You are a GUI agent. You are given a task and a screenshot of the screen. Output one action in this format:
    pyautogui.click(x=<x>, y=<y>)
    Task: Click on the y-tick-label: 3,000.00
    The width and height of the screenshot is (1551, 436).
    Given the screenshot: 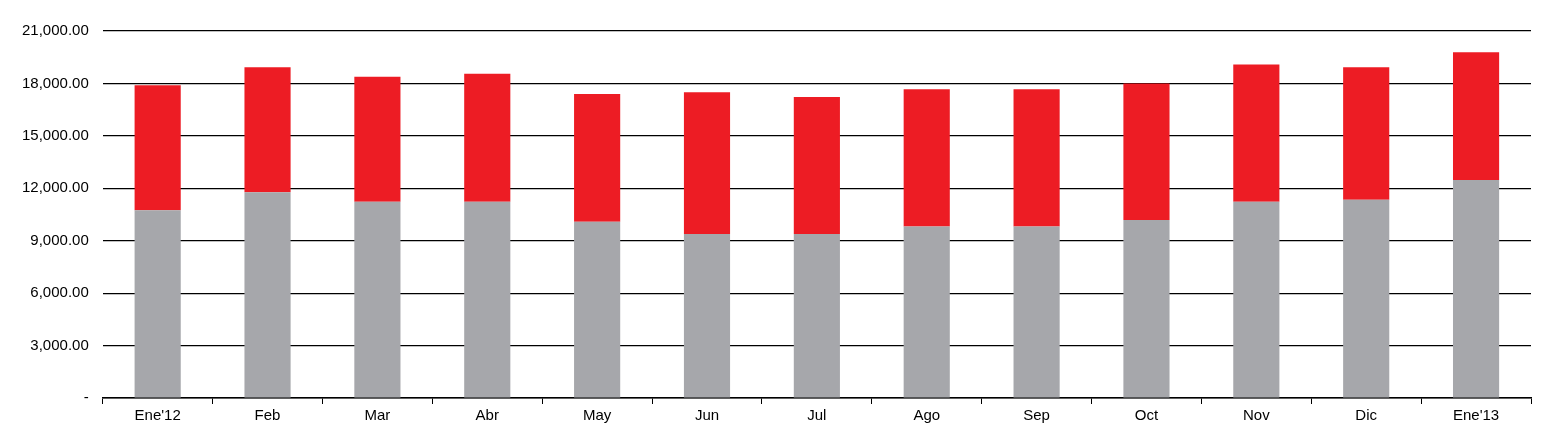 What is the action you would take?
    pyautogui.click(x=59, y=344)
    